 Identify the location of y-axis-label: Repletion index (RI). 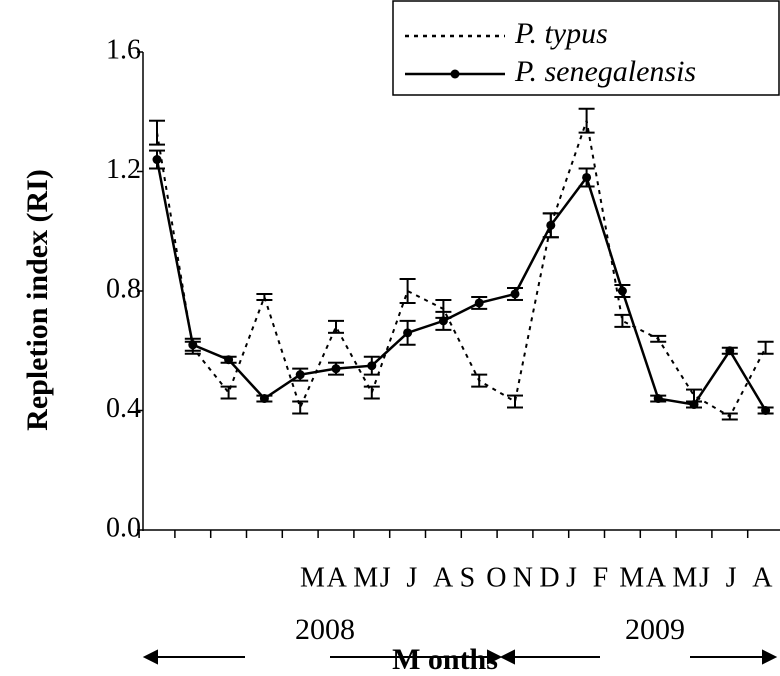
(37, 300).